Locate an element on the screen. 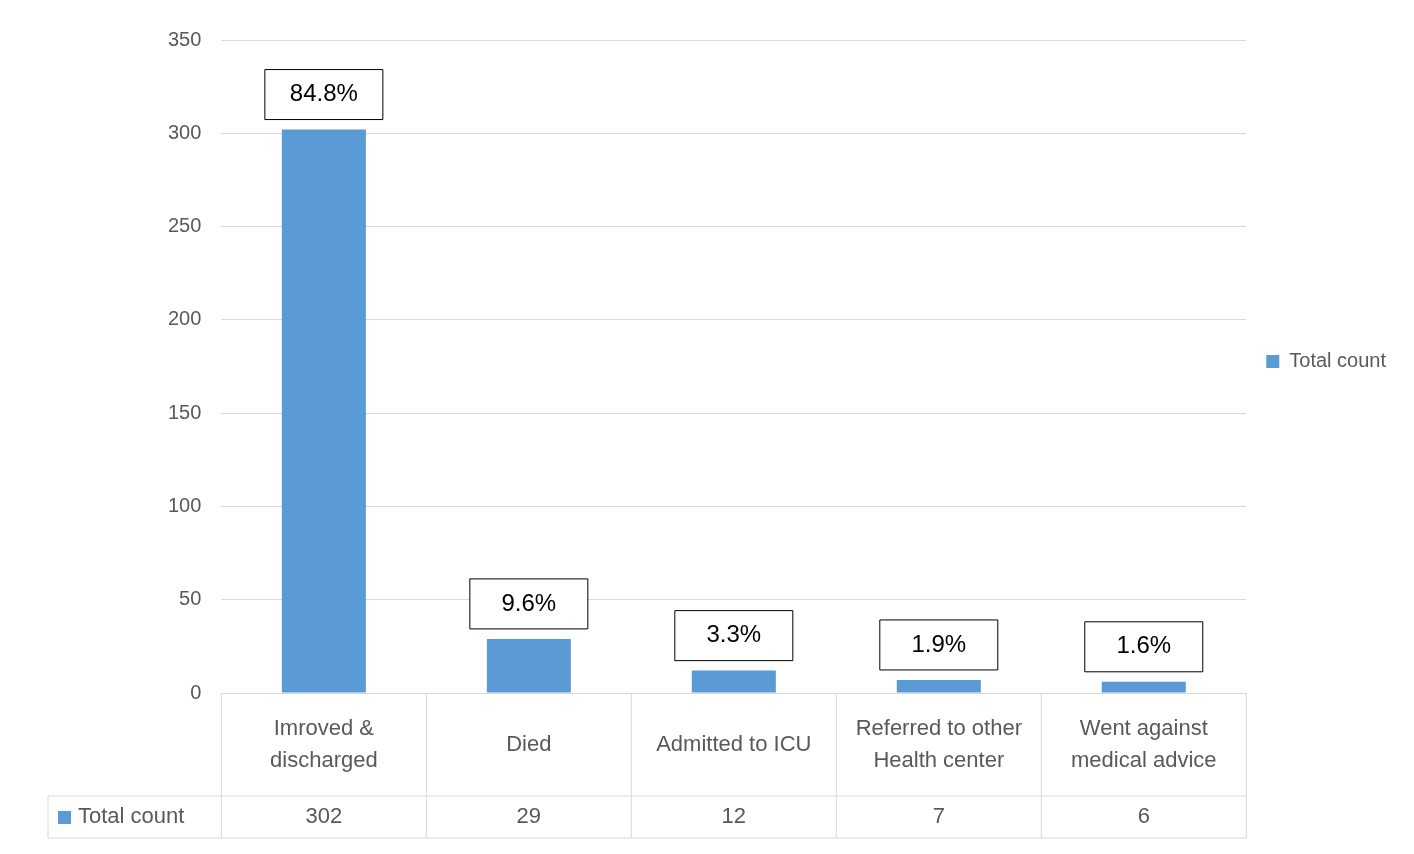  text: Total count is located at coordinates (131, 816).